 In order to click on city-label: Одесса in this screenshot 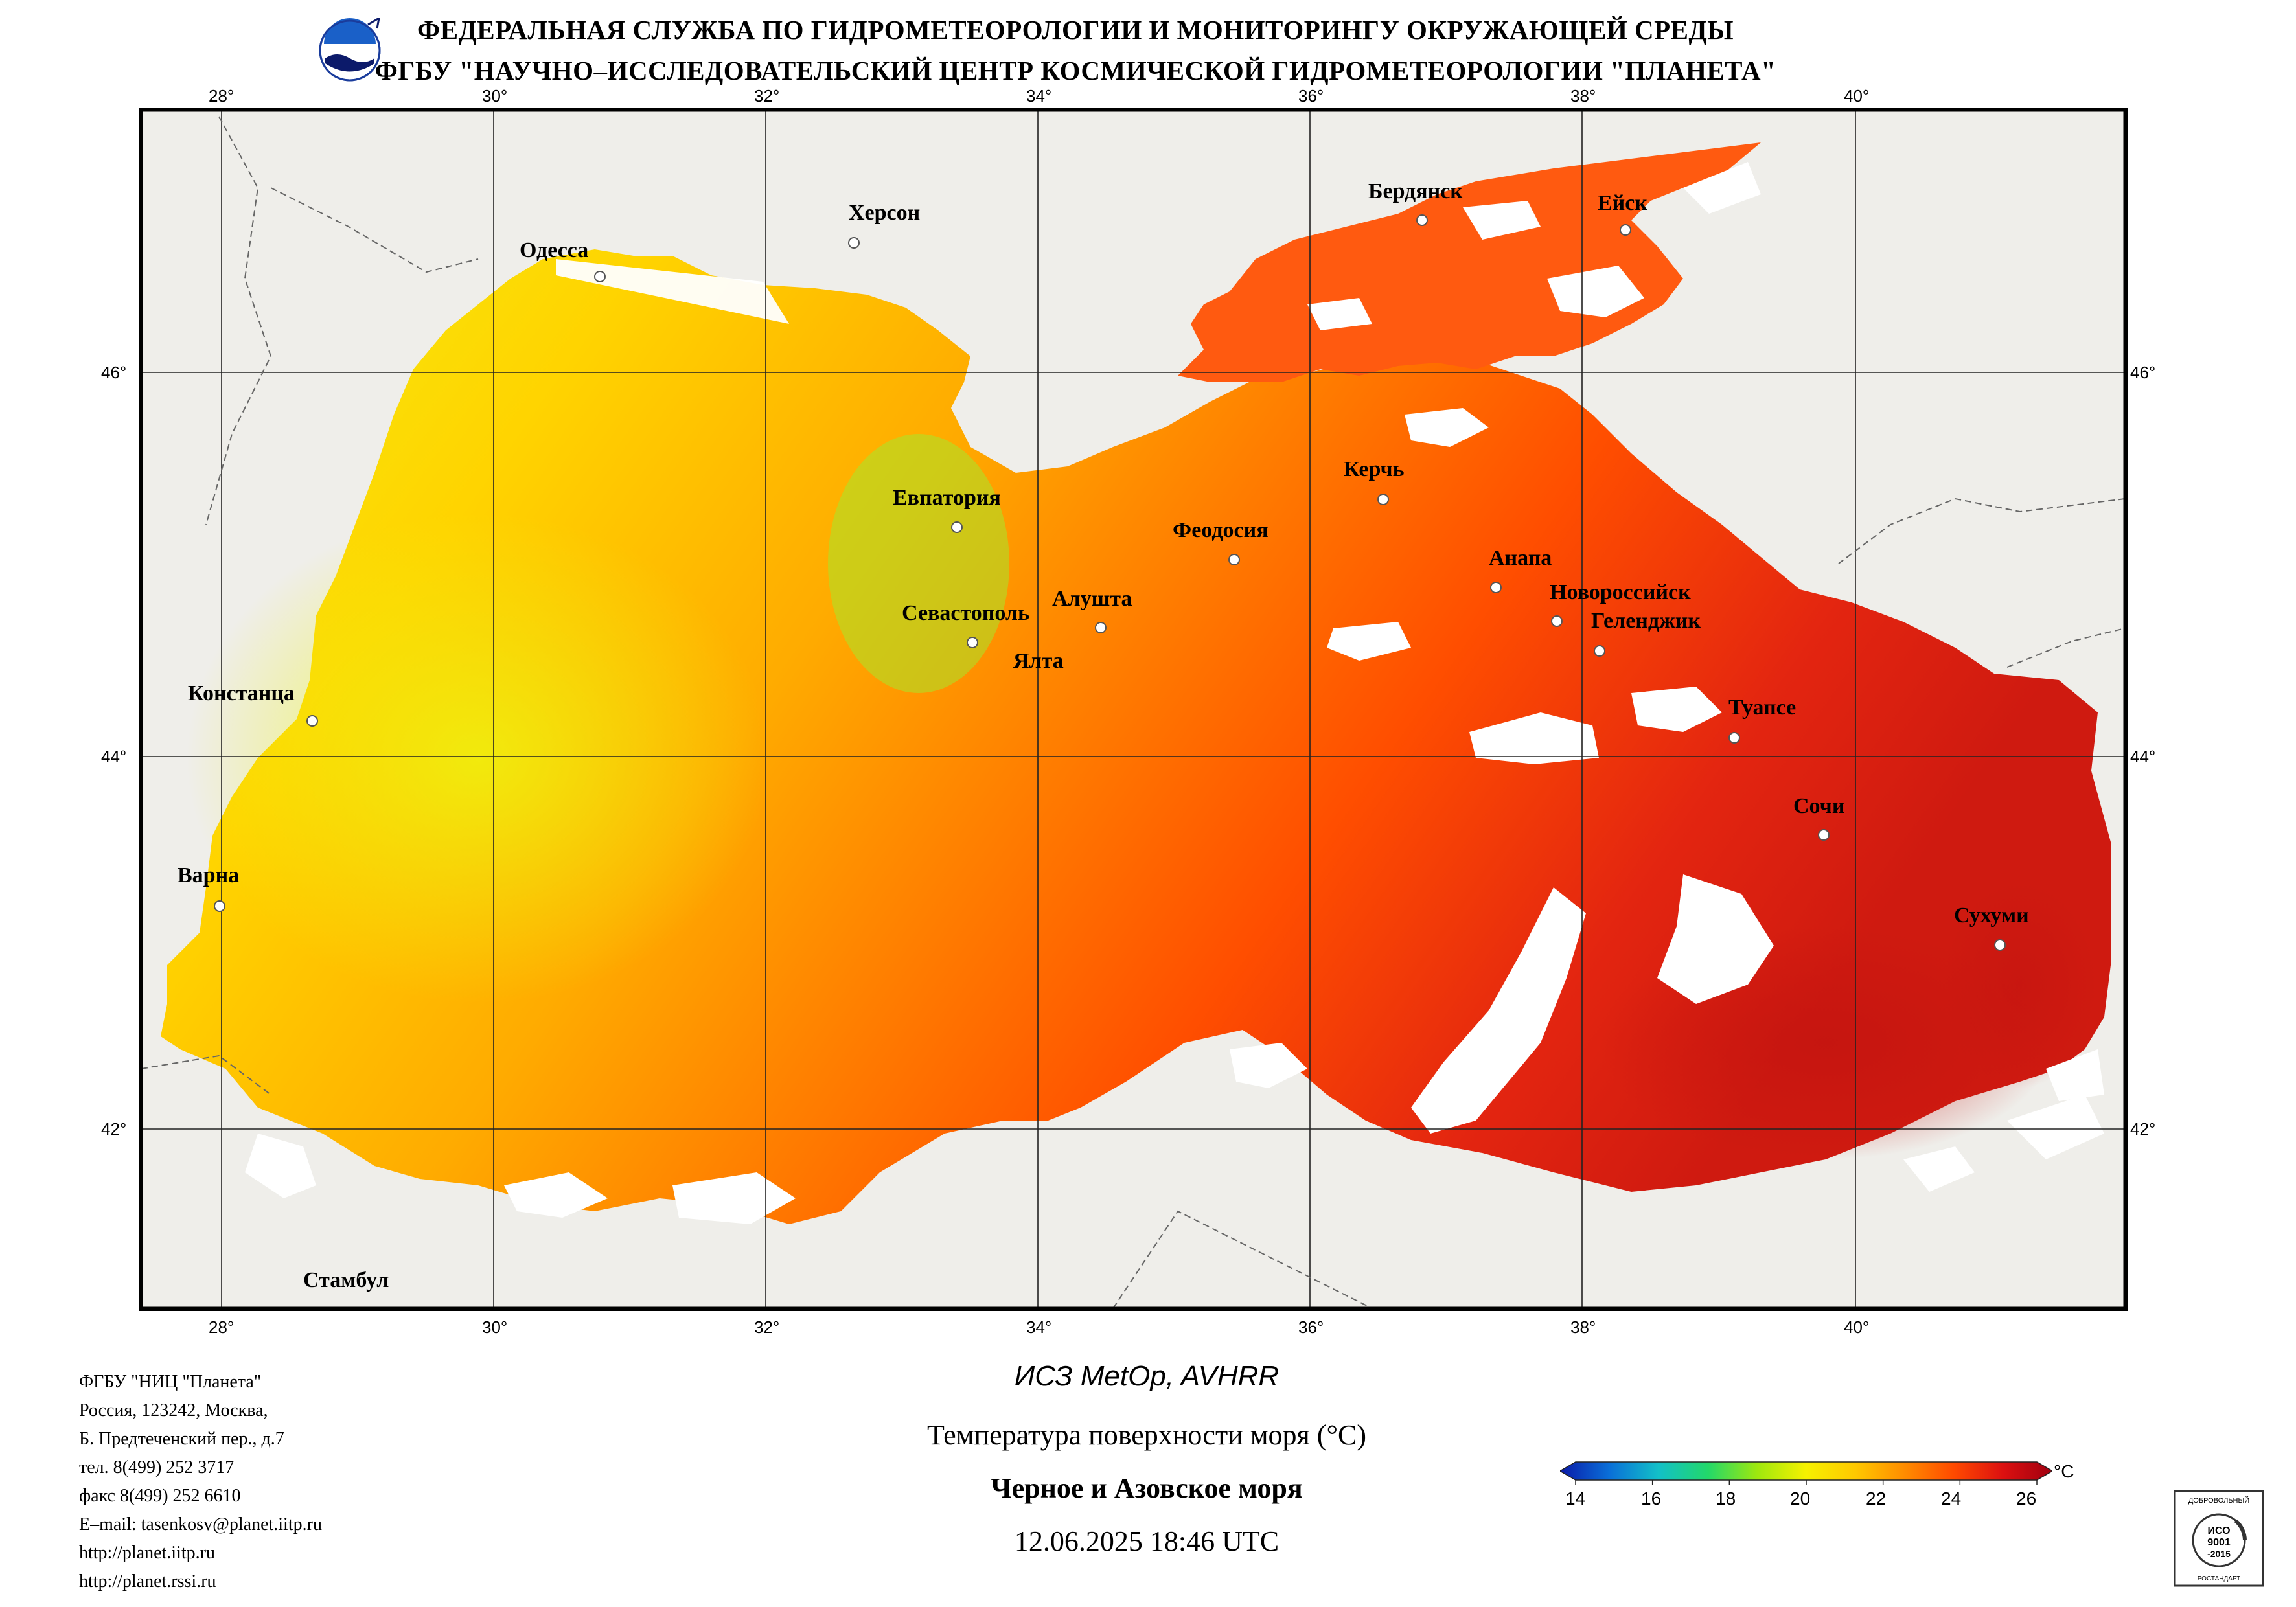, I will do `click(554, 250)`.